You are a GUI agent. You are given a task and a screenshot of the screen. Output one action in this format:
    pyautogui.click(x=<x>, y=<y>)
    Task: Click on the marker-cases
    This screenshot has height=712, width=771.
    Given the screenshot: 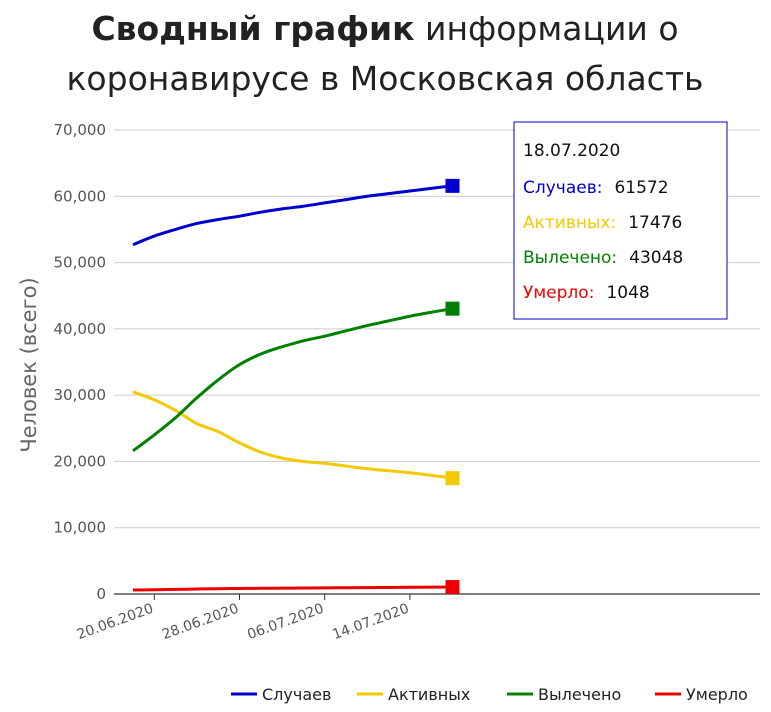 What is the action you would take?
    pyautogui.click(x=452, y=185)
    